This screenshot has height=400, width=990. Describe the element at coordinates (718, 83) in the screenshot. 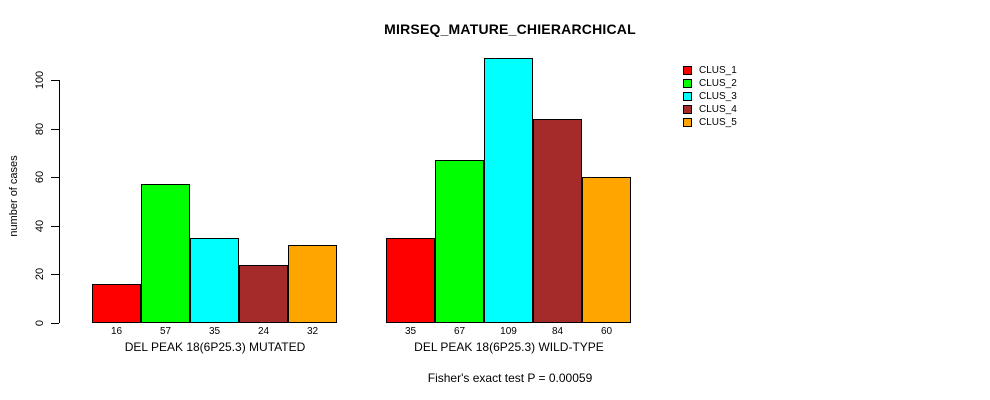

I see `legend-label: CLUS_2` at that location.